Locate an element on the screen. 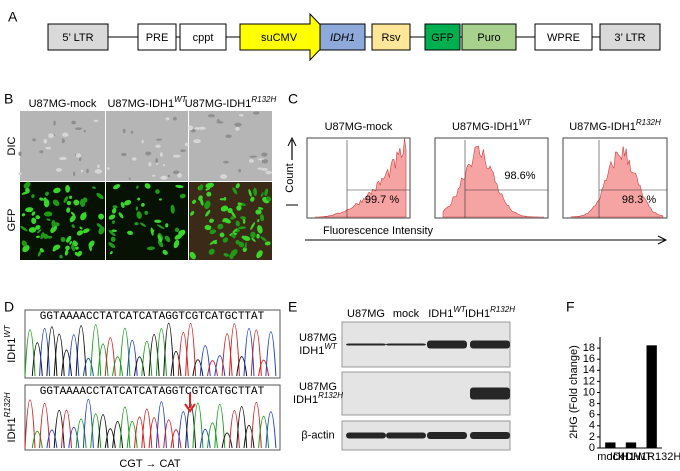 Image resolution: width=680 pixels, height=471 pixels. x-axis-label: Fluorescence Intensity is located at coordinates (378, 231).